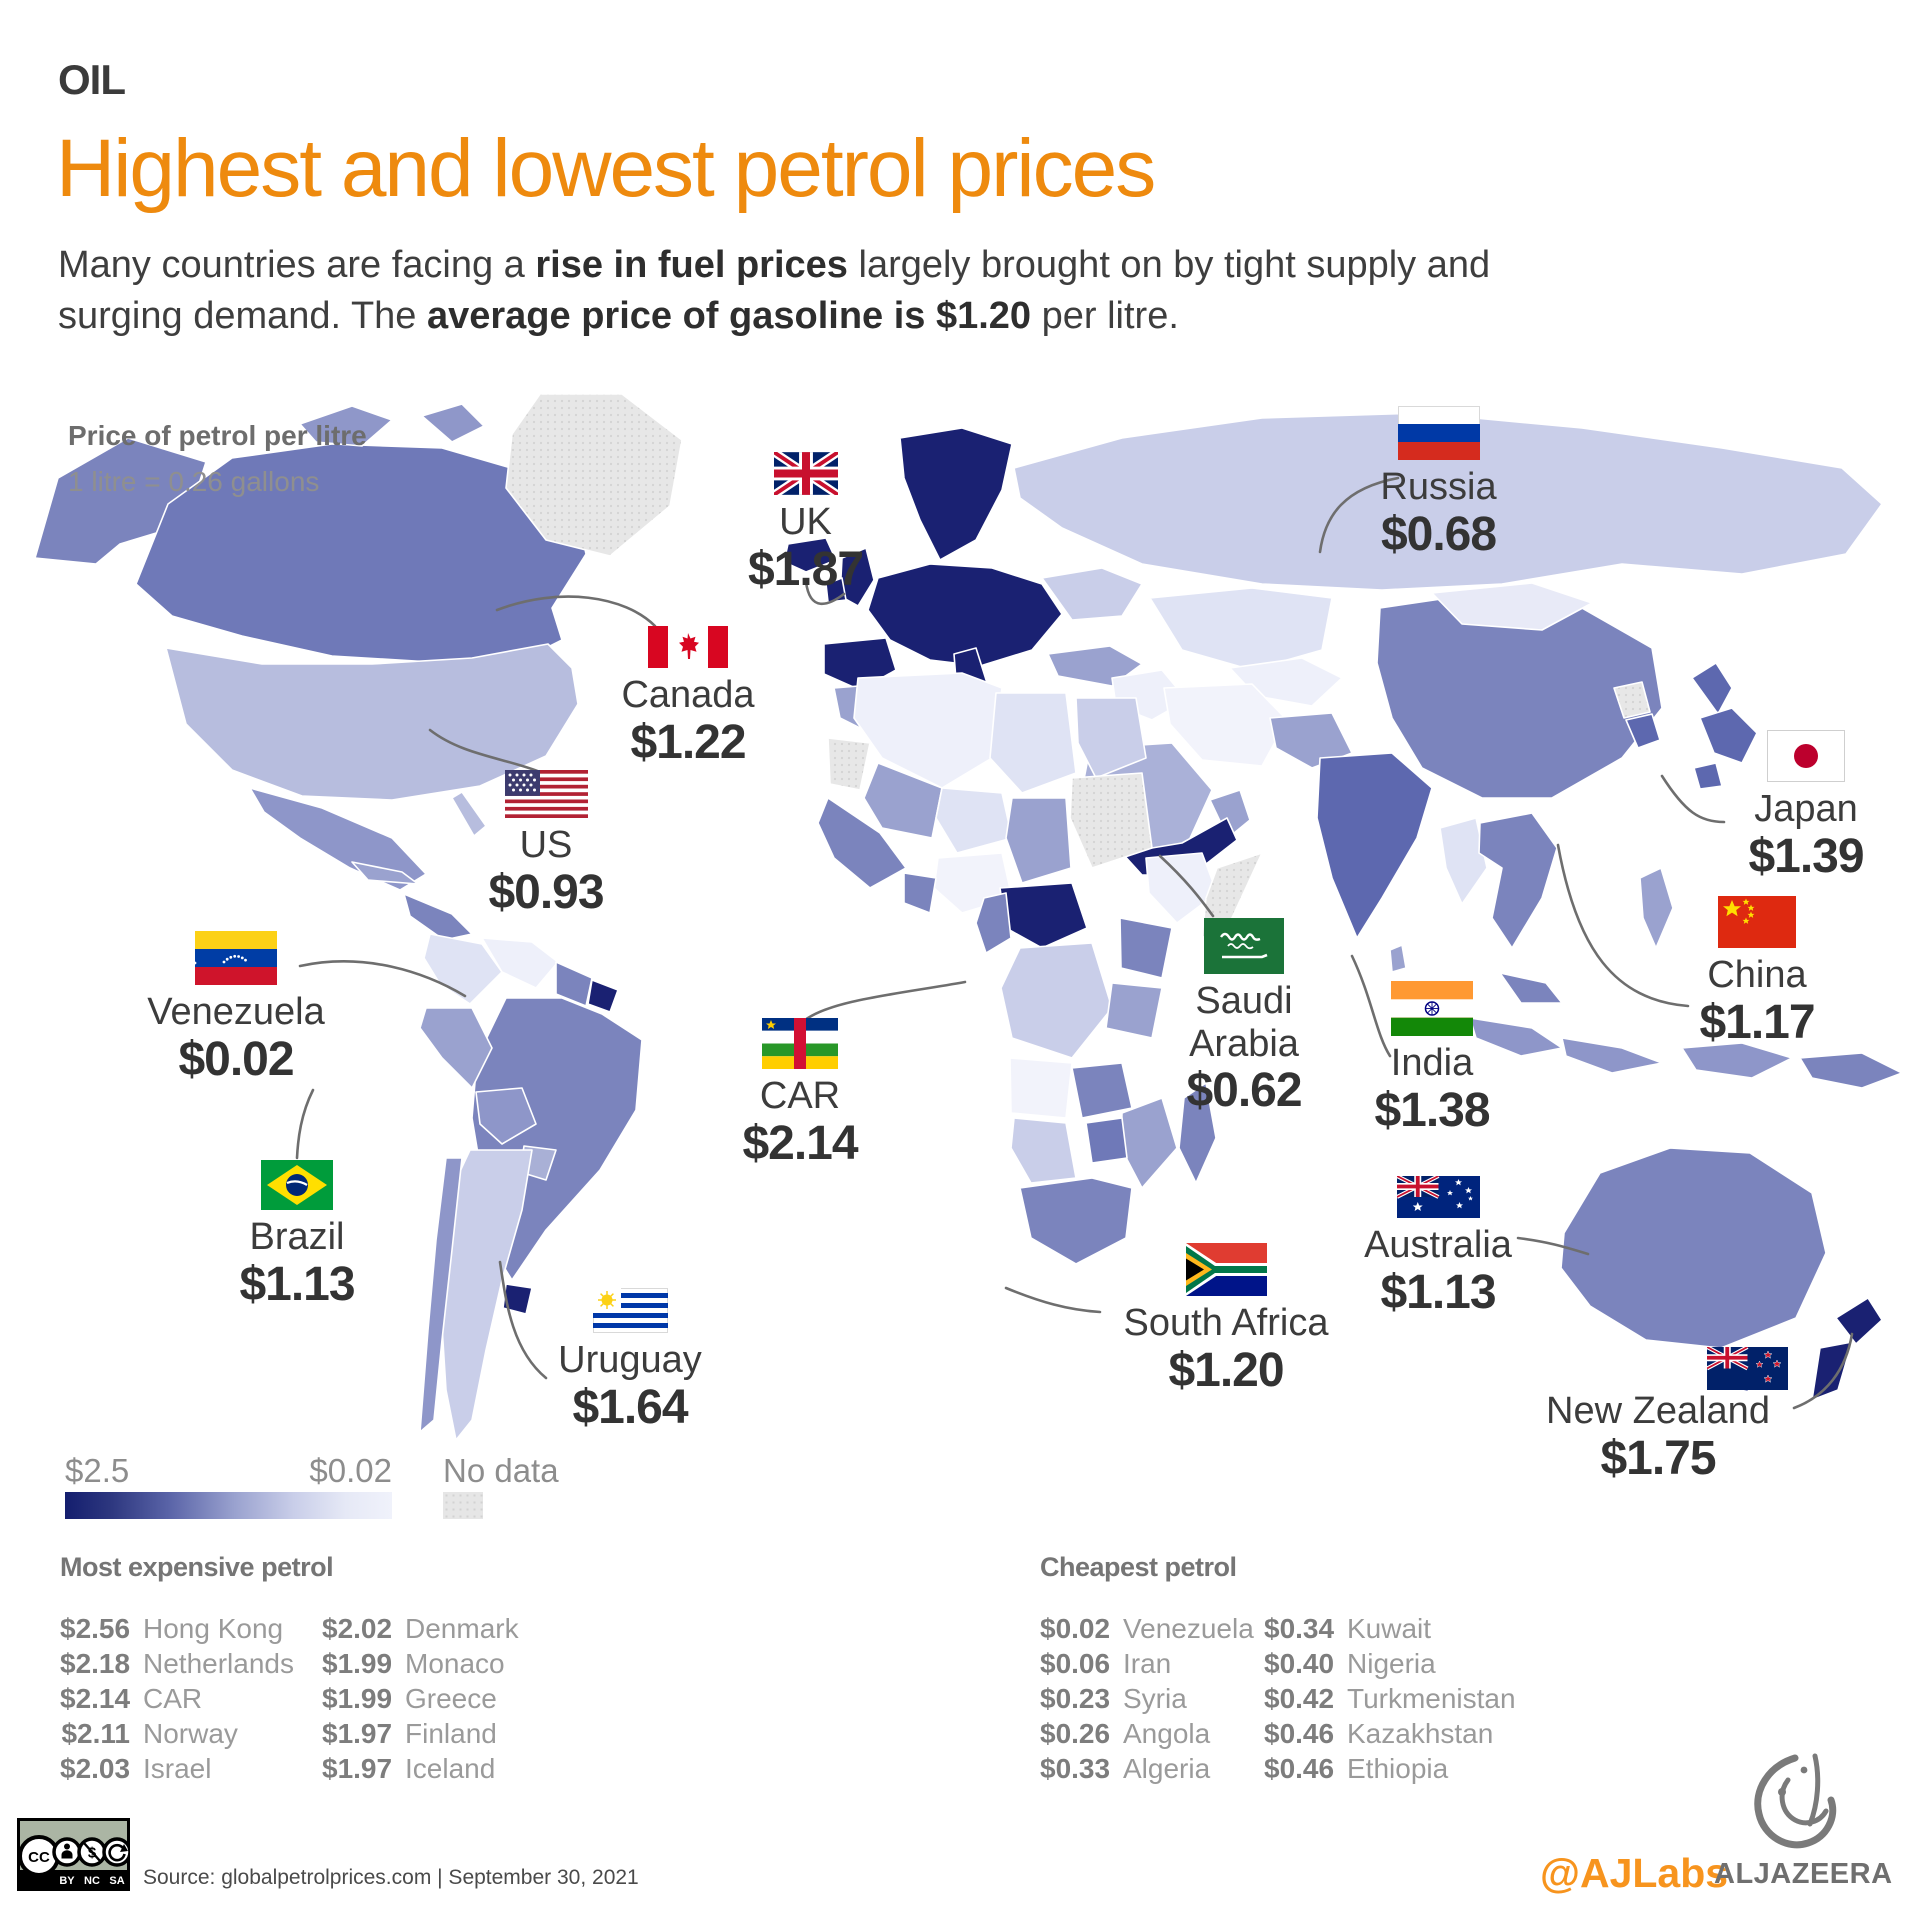 Image resolution: width=1921 pixels, height=1921 pixels. I want to click on country-label: India, so click(1432, 1063).